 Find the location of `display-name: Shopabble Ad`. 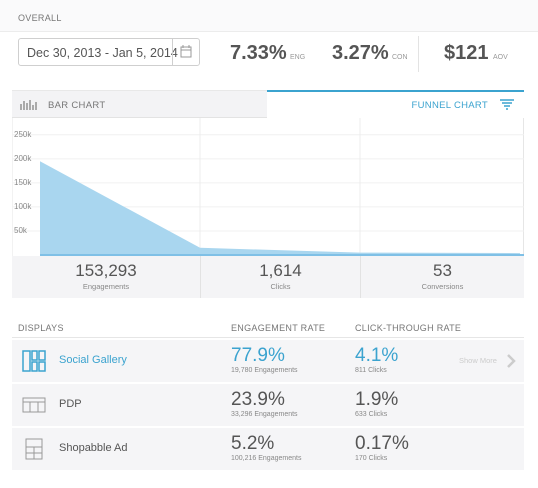

display-name: Shopabble Ad is located at coordinates (93, 448).